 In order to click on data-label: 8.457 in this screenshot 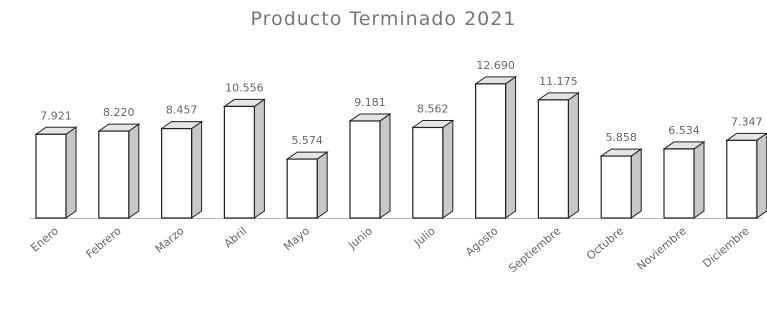, I will do `click(182, 110)`.